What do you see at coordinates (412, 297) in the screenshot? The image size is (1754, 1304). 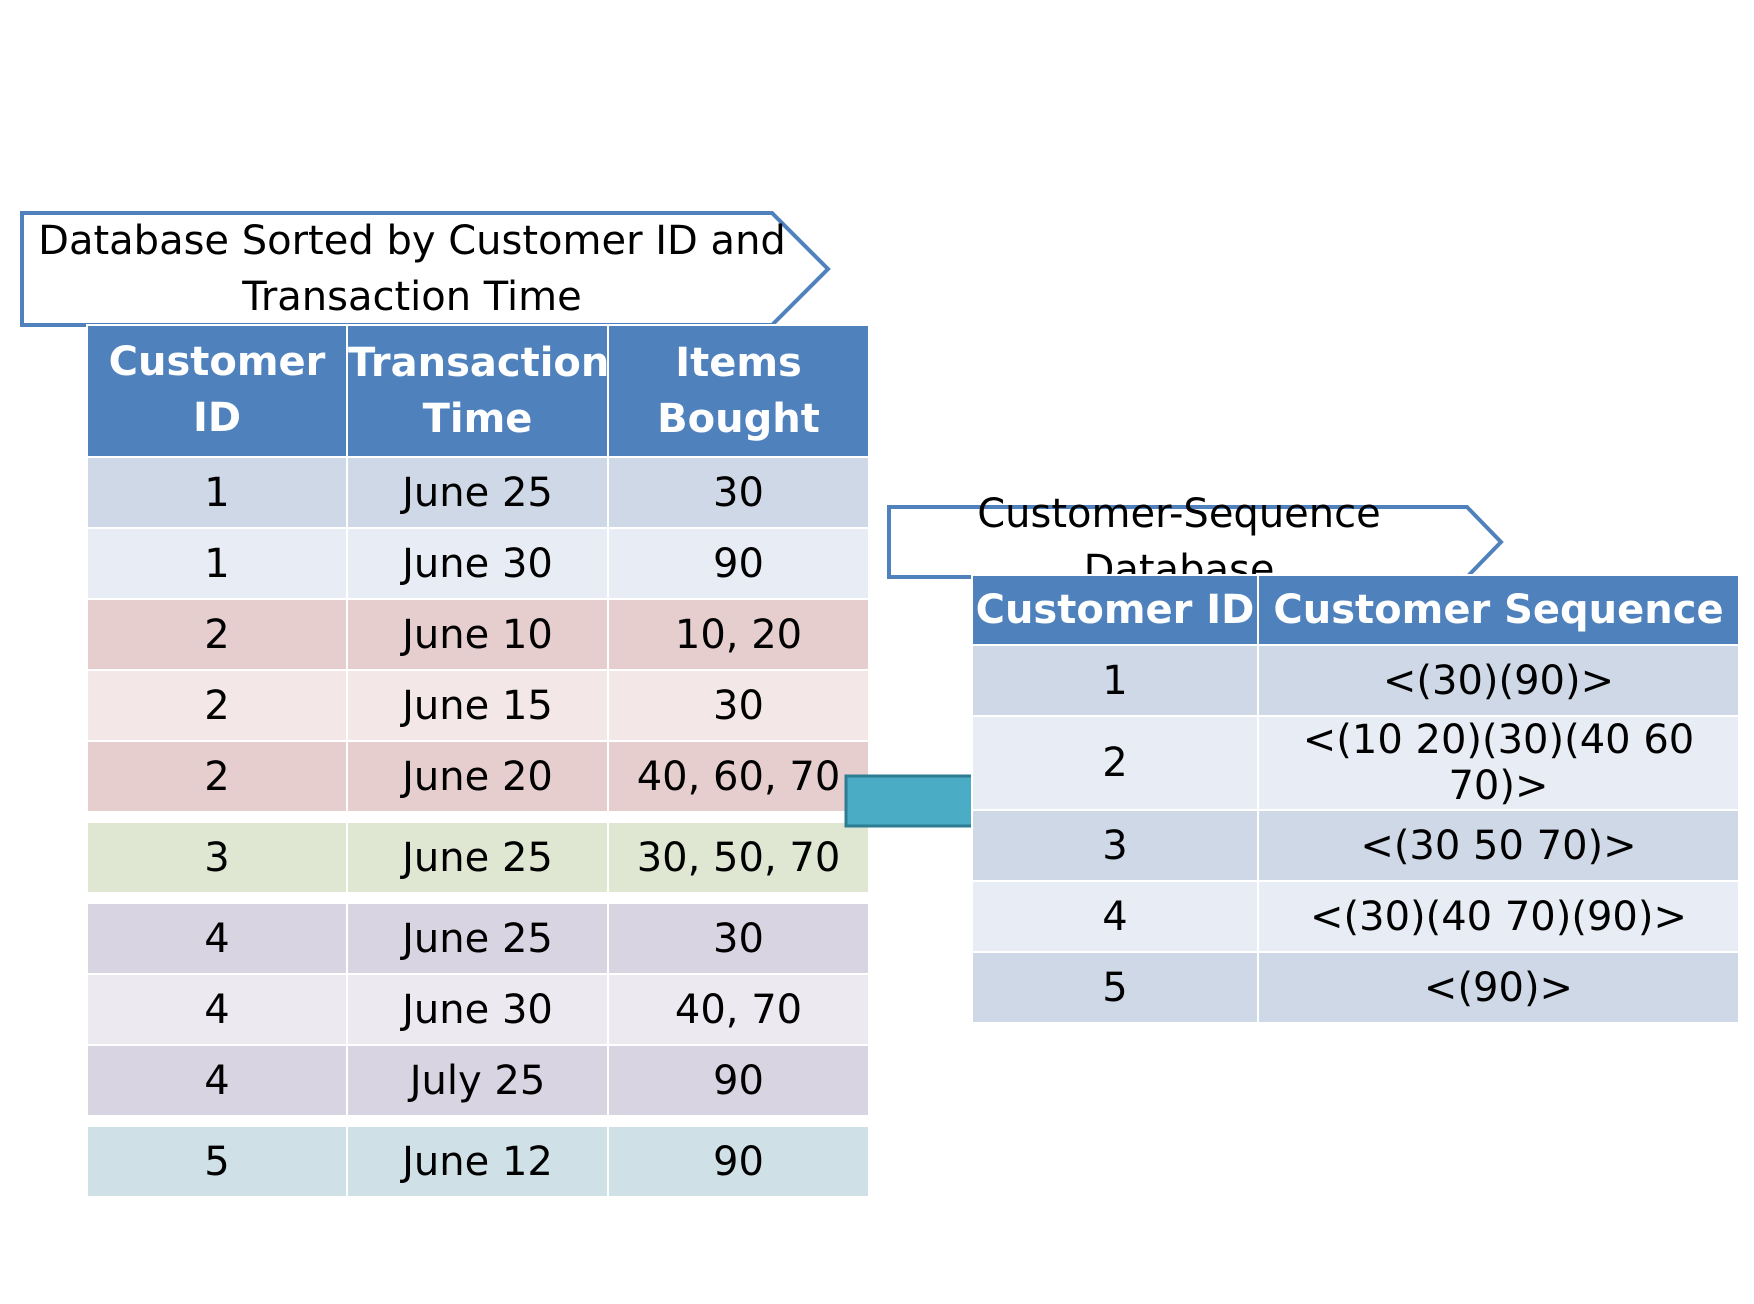 I see `banner-line-2: Transaction Time` at bounding box center [412, 297].